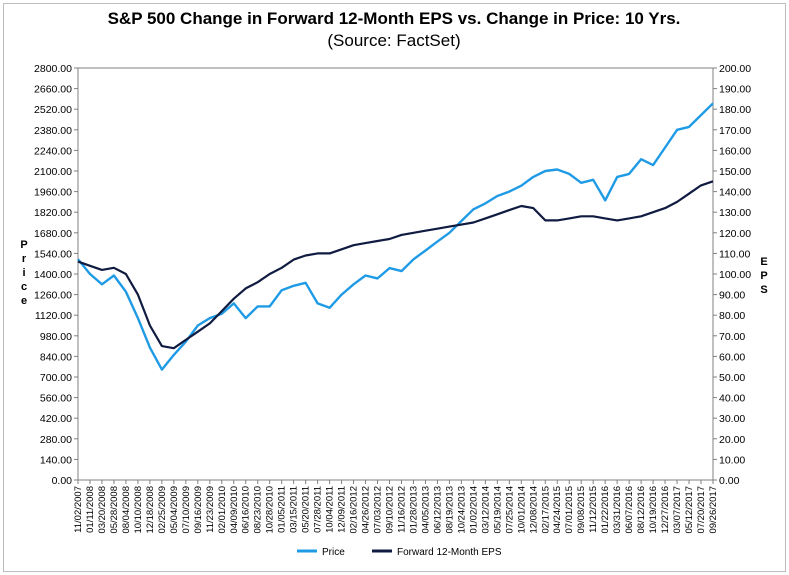 This screenshot has height=575, width=789. I want to click on y2-tick-label: 140.00, so click(735, 193).